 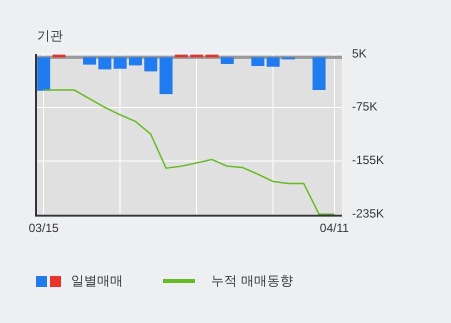 What do you see at coordinates (335, 228) in the screenshot?
I see `x-tick-label: 04/11` at bounding box center [335, 228].